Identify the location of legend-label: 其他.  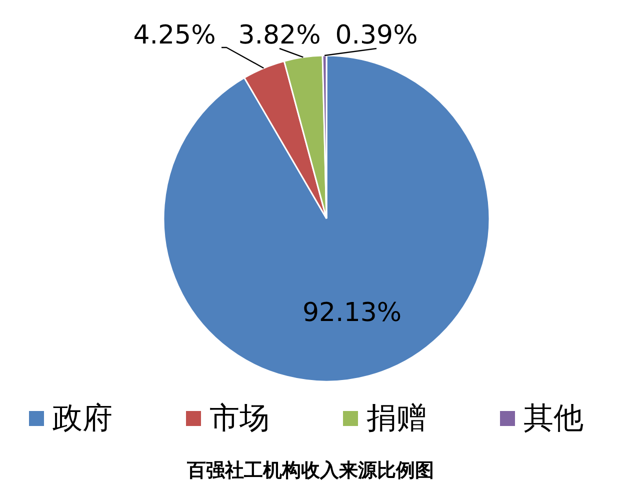
(554, 418).